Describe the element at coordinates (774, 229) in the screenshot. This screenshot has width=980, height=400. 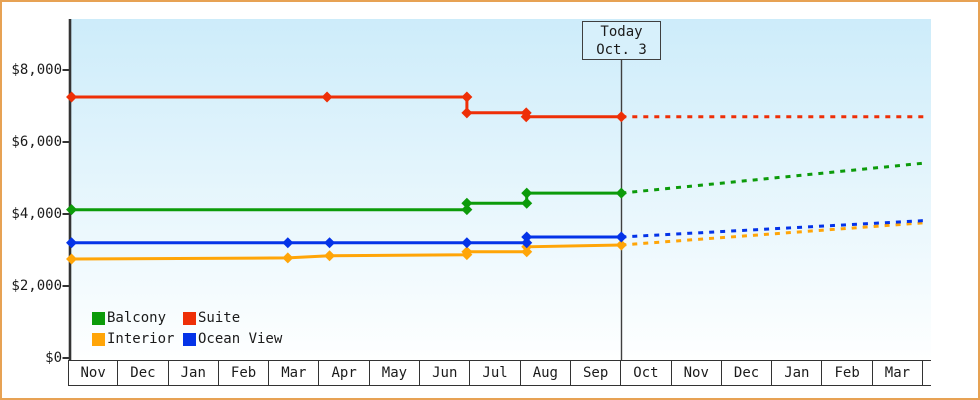
I see `series-forecast-ocean-view` at that location.